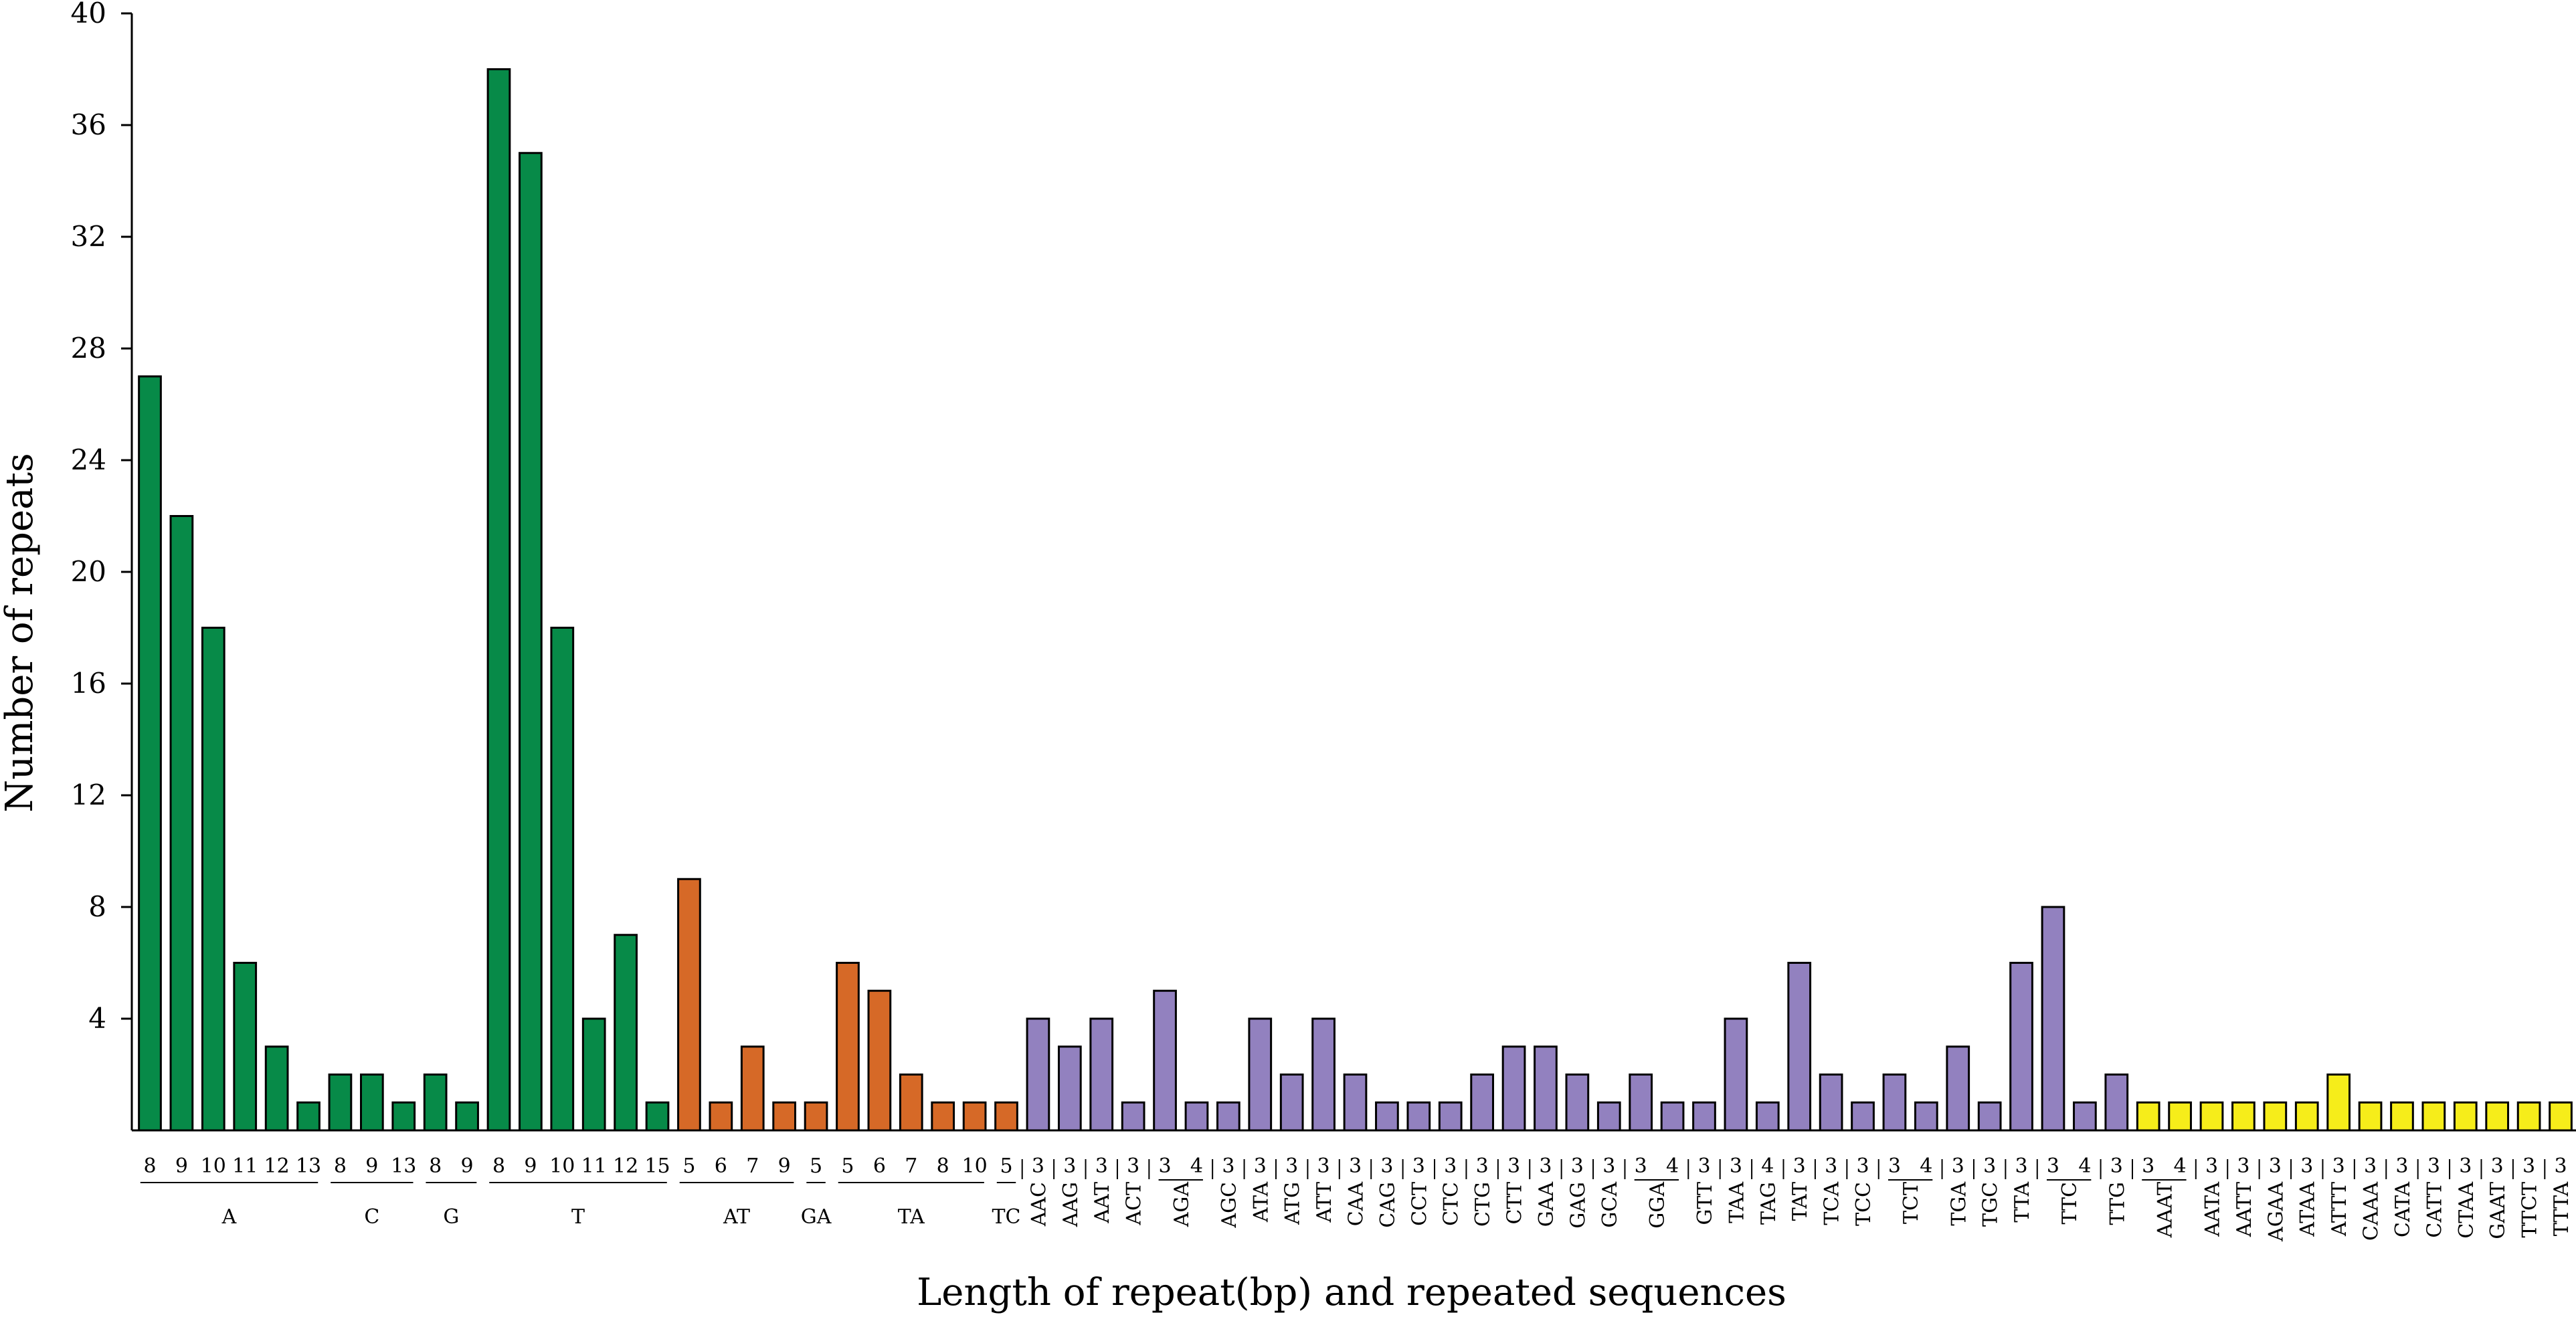 This screenshot has width=2576, height=1319. I want to click on group-label: AGC, so click(1229, 1205).